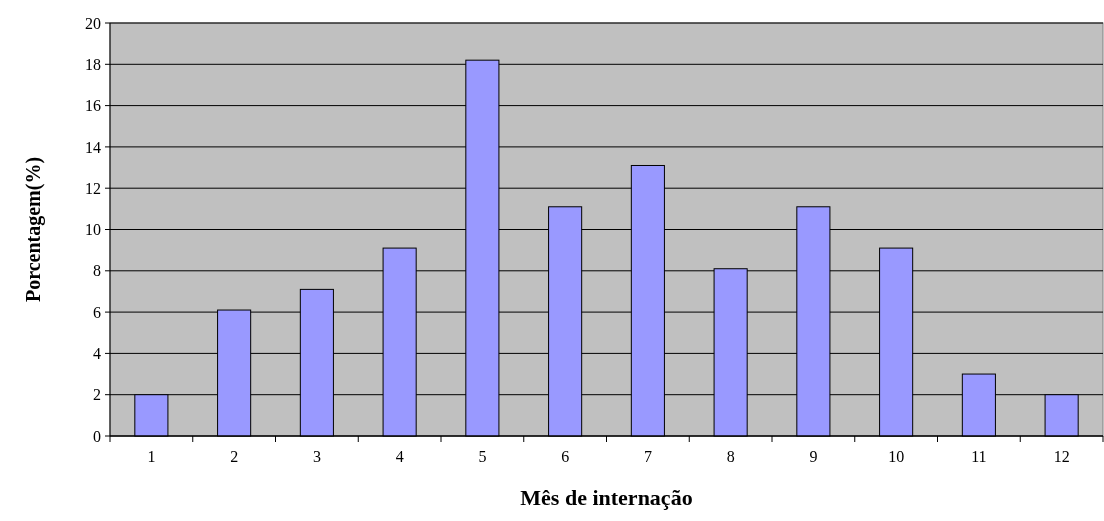  Describe the element at coordinates (896, 456) in the screenshot. I see `x-tick-label: 10` at that location.